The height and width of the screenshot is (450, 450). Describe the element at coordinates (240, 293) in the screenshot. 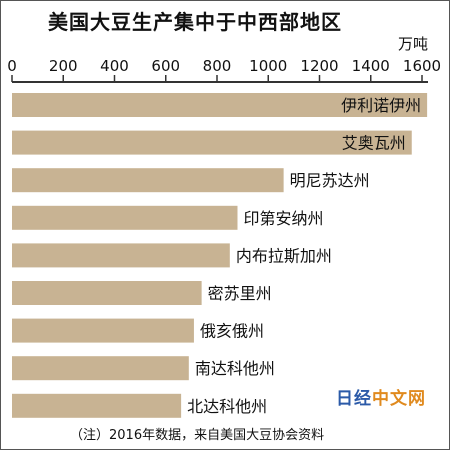

I see `bar-category-label: 密苏里州` at that location.